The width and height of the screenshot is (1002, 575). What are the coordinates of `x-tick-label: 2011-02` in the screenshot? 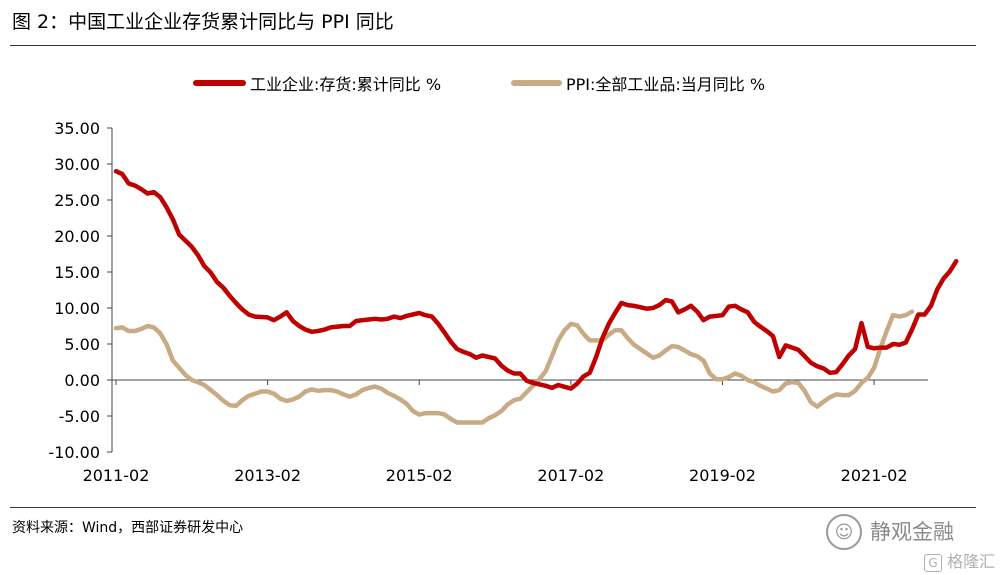 It's located at (116, 475).